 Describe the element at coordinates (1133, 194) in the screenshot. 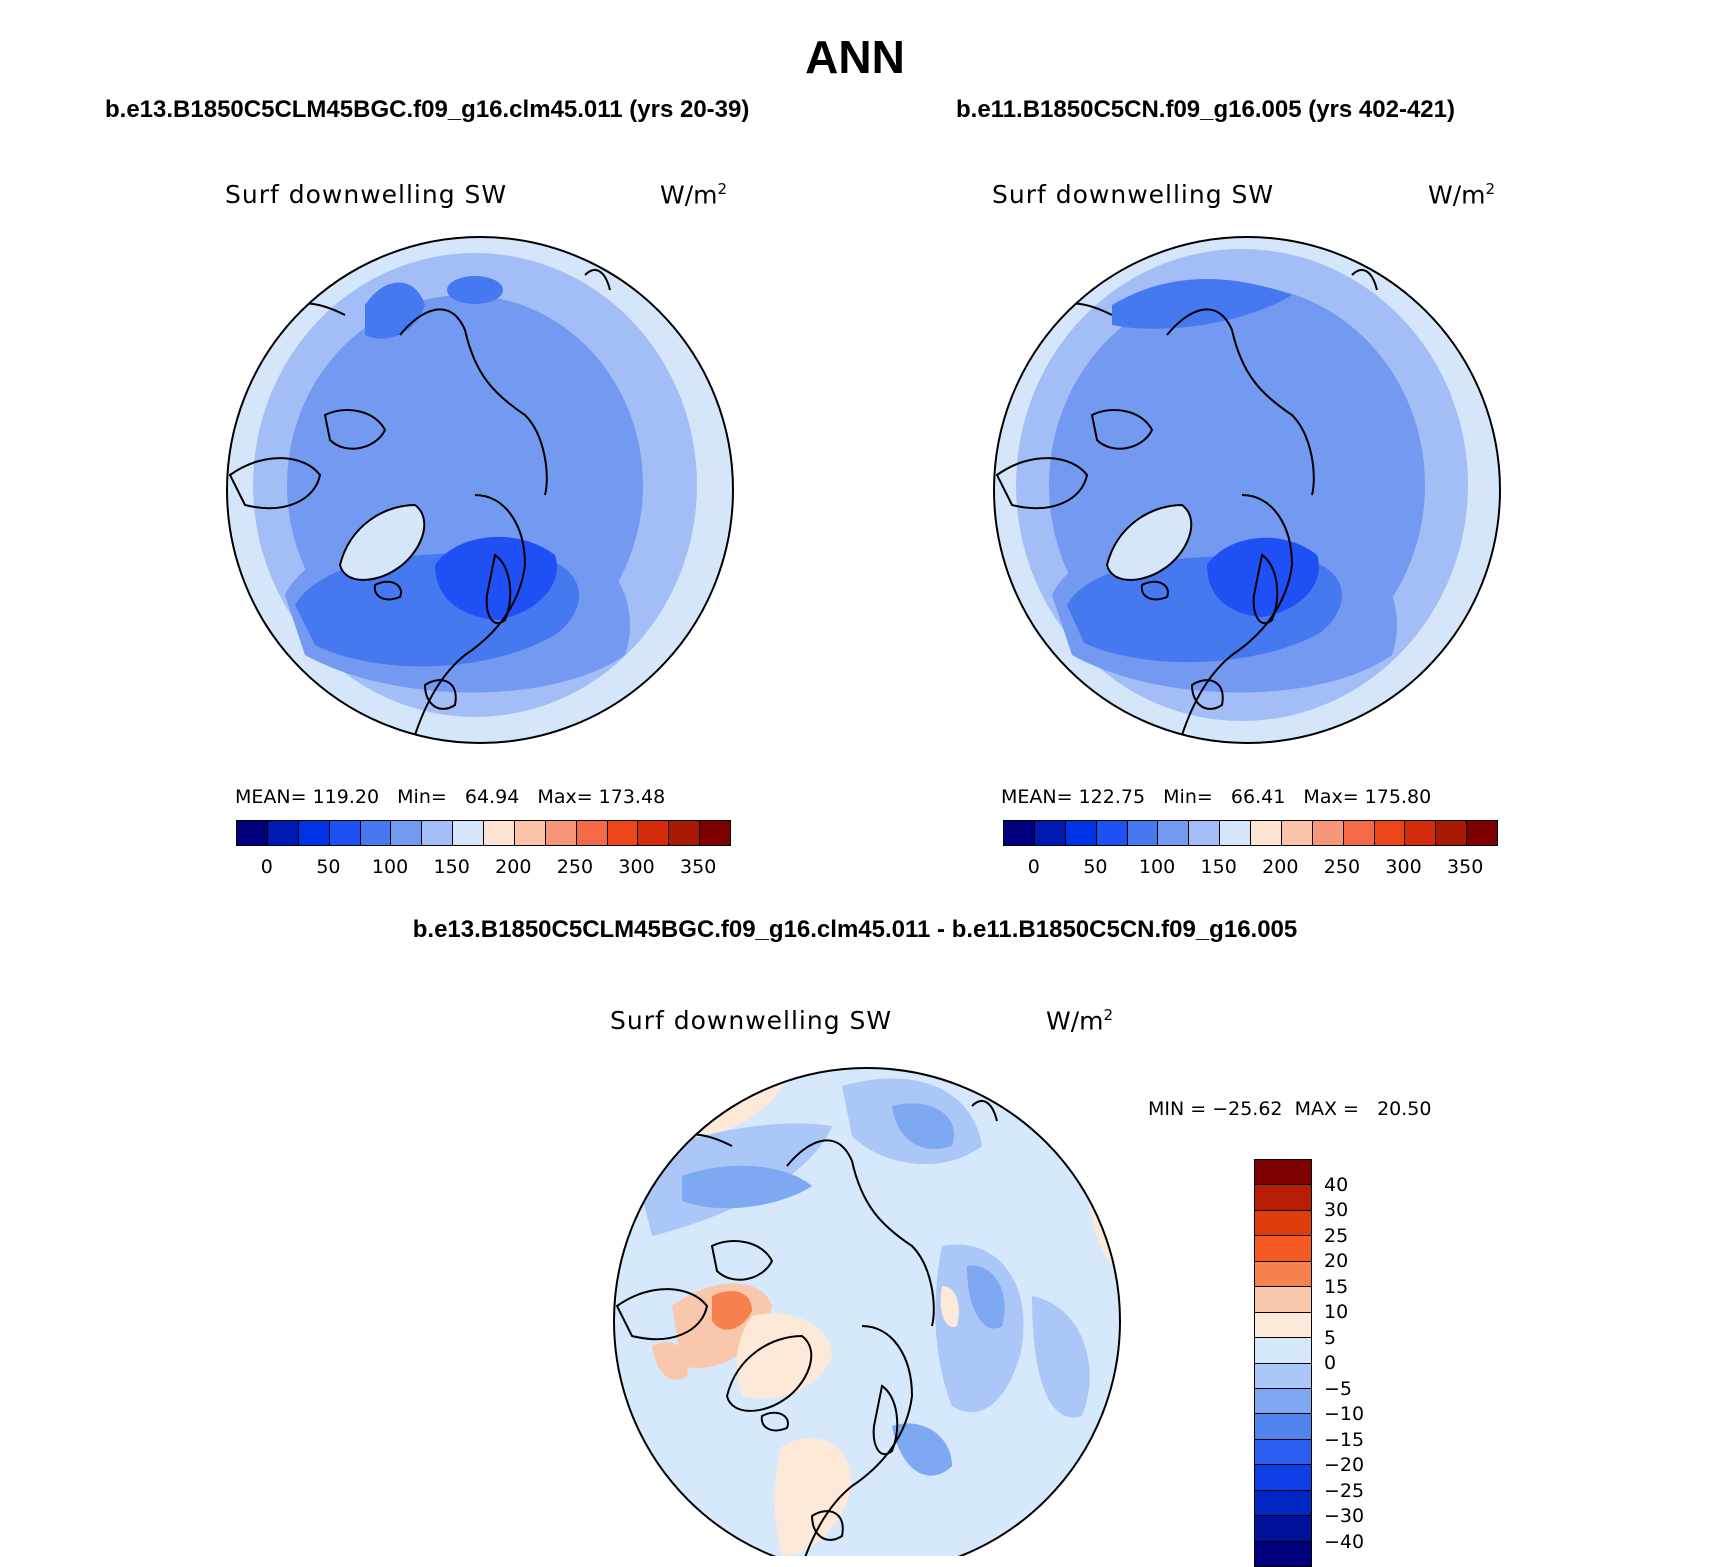

I see `right-variable-label: Surf downwelling SW` at that location.